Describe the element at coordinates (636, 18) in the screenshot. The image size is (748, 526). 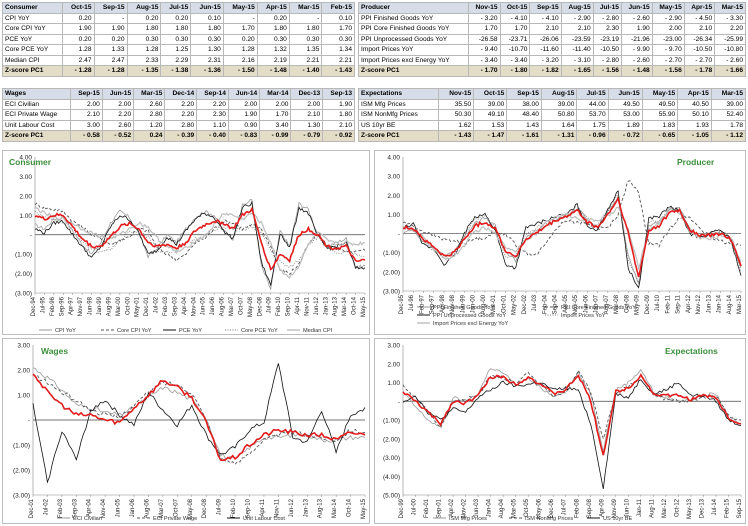
I see `table-cell: - 2.60` at that location.